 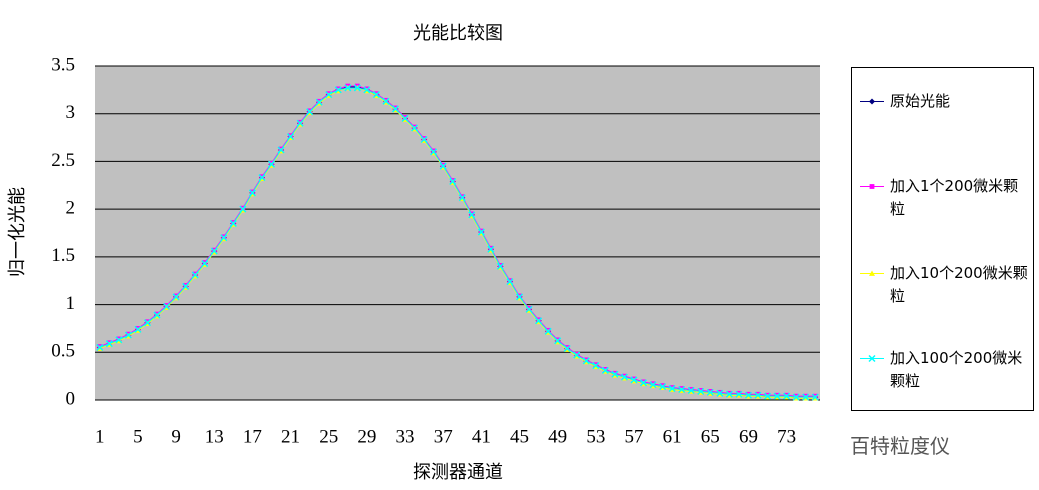 I want to click on x-tick-label: 37, so click(x=443, y=436).